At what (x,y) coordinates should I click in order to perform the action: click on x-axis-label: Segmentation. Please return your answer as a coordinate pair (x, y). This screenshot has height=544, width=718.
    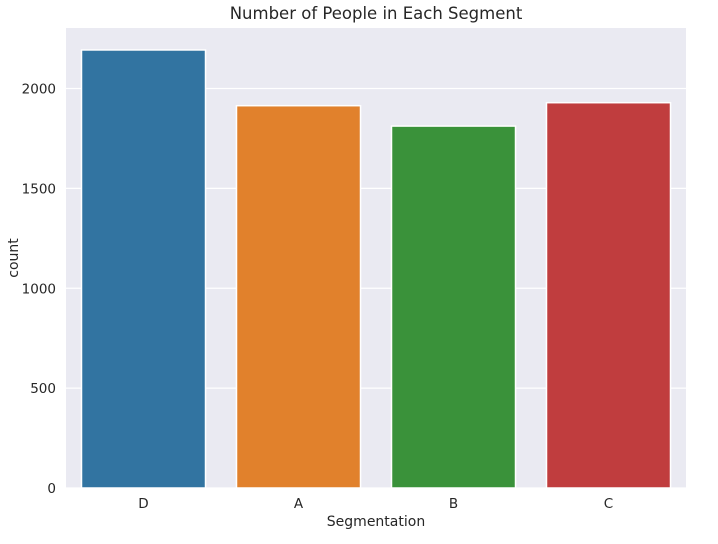
    Looking at the image, I should click on (376, 522).